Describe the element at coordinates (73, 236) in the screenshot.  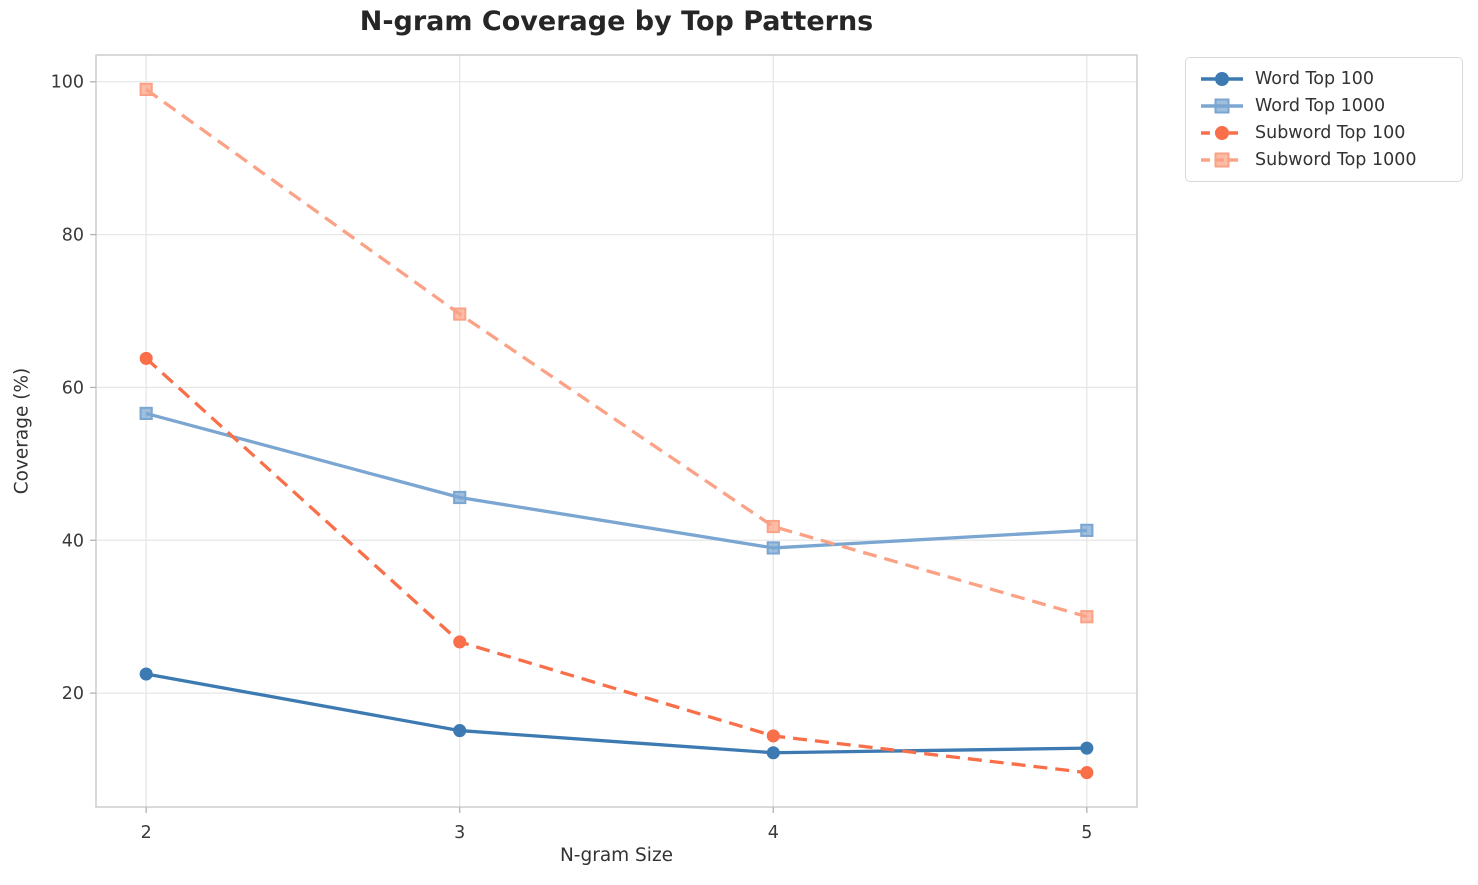
I see `y-tick-label: 80` at that location.